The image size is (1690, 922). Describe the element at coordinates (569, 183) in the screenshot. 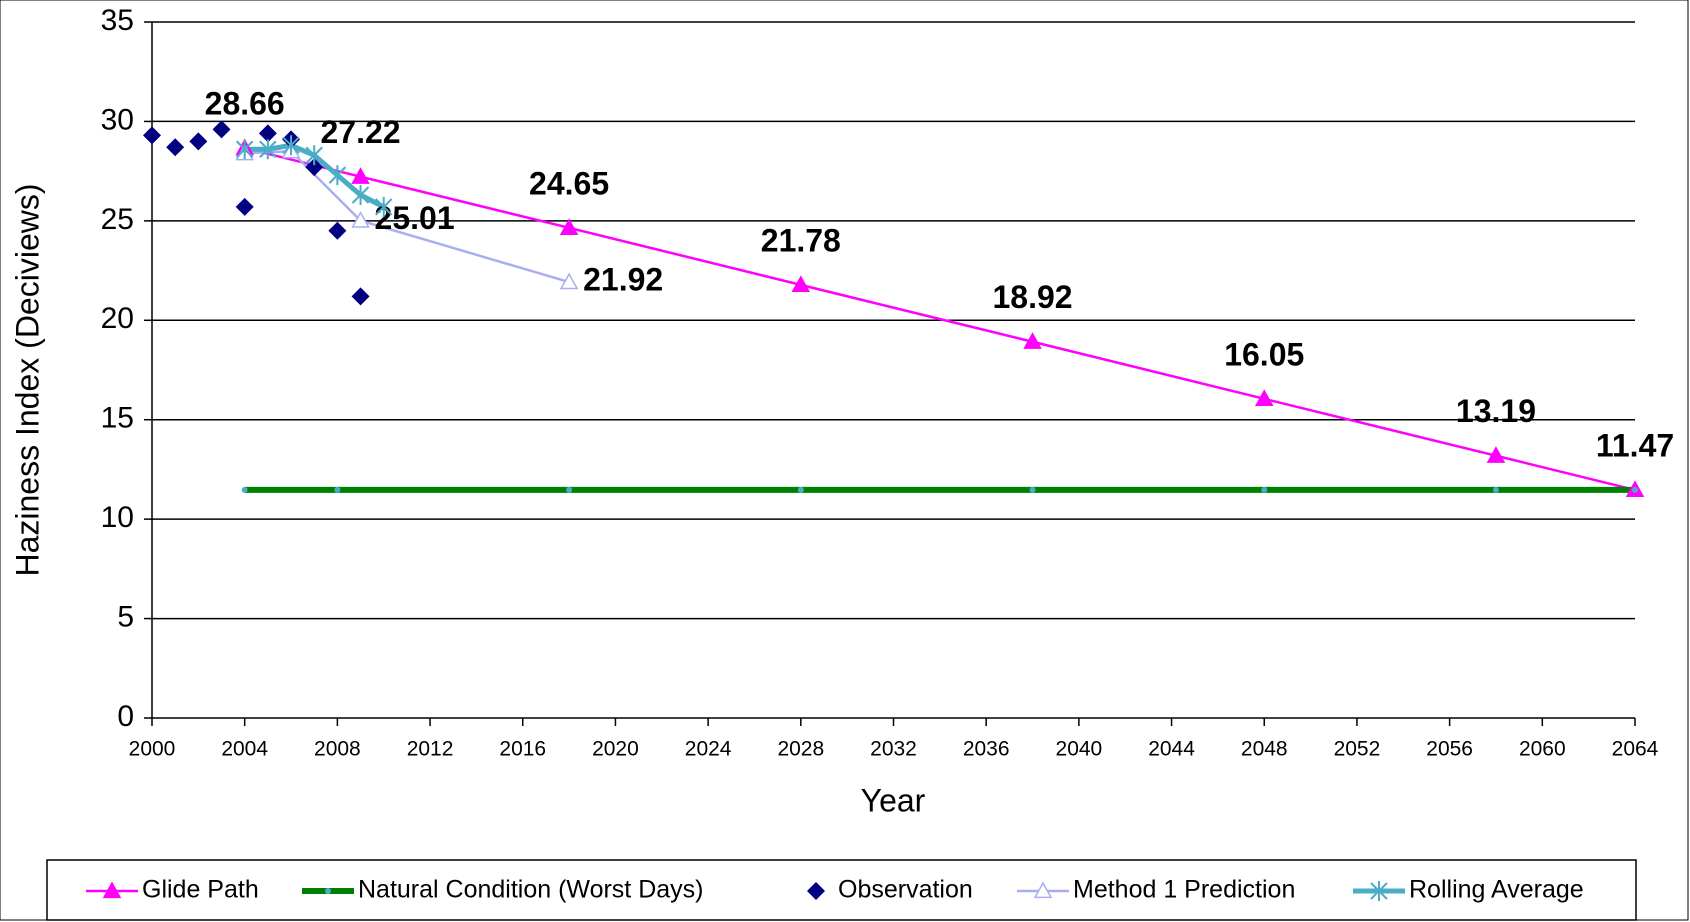

I see `data-label: 24.65` at that location.